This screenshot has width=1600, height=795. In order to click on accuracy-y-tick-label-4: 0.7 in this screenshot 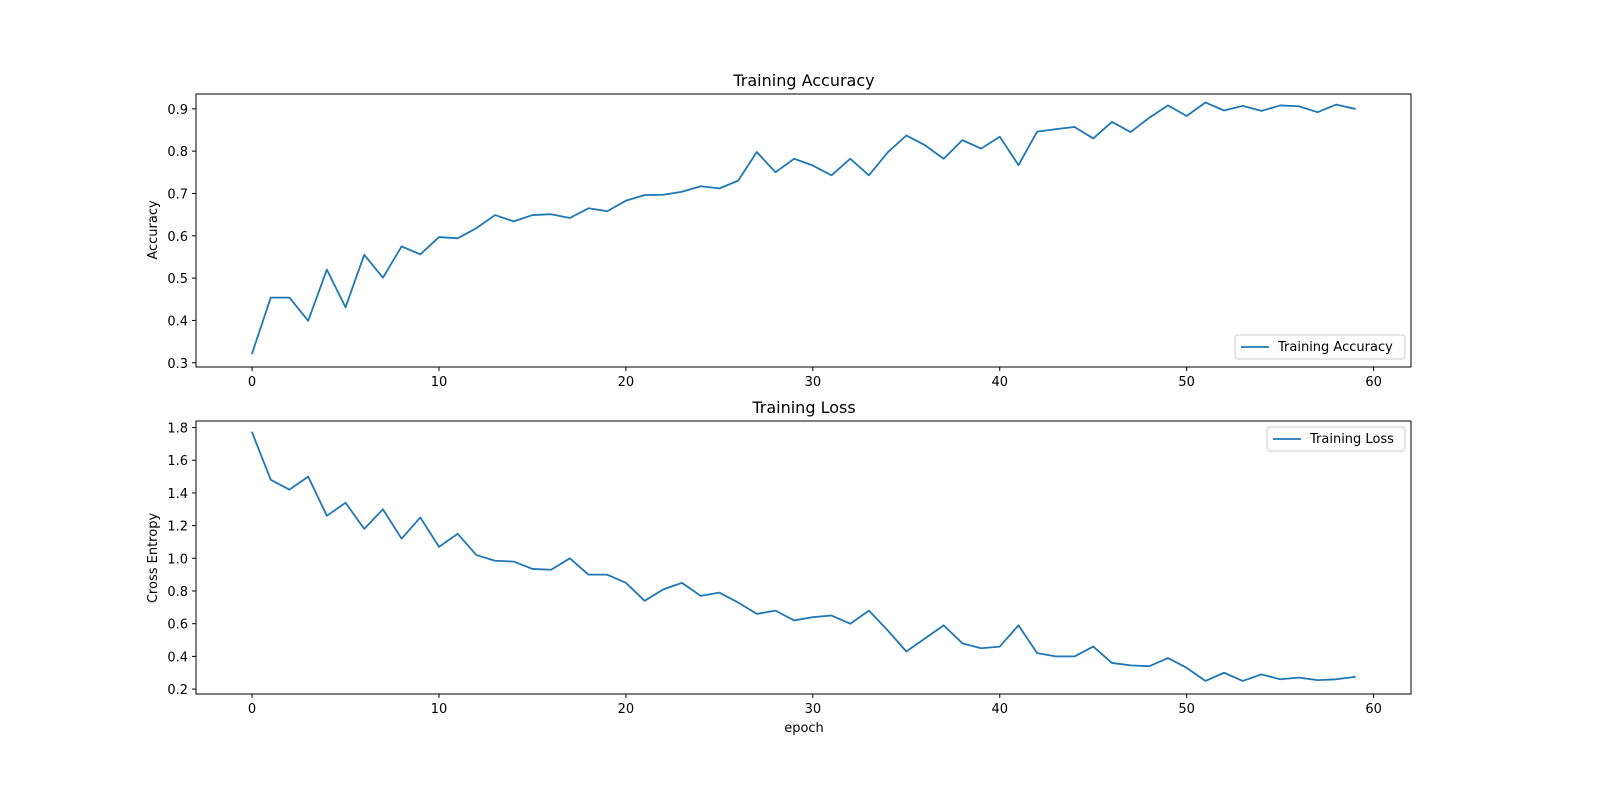, I will do `click(177, 194)`.